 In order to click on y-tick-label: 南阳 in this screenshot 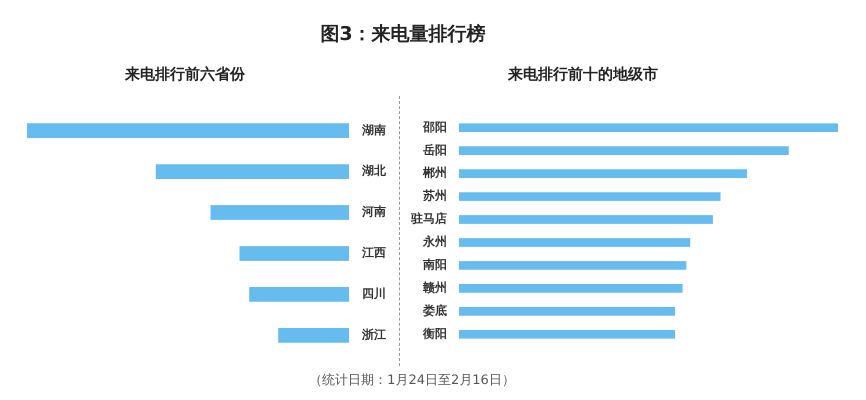, I will do `click(434, 265)`.